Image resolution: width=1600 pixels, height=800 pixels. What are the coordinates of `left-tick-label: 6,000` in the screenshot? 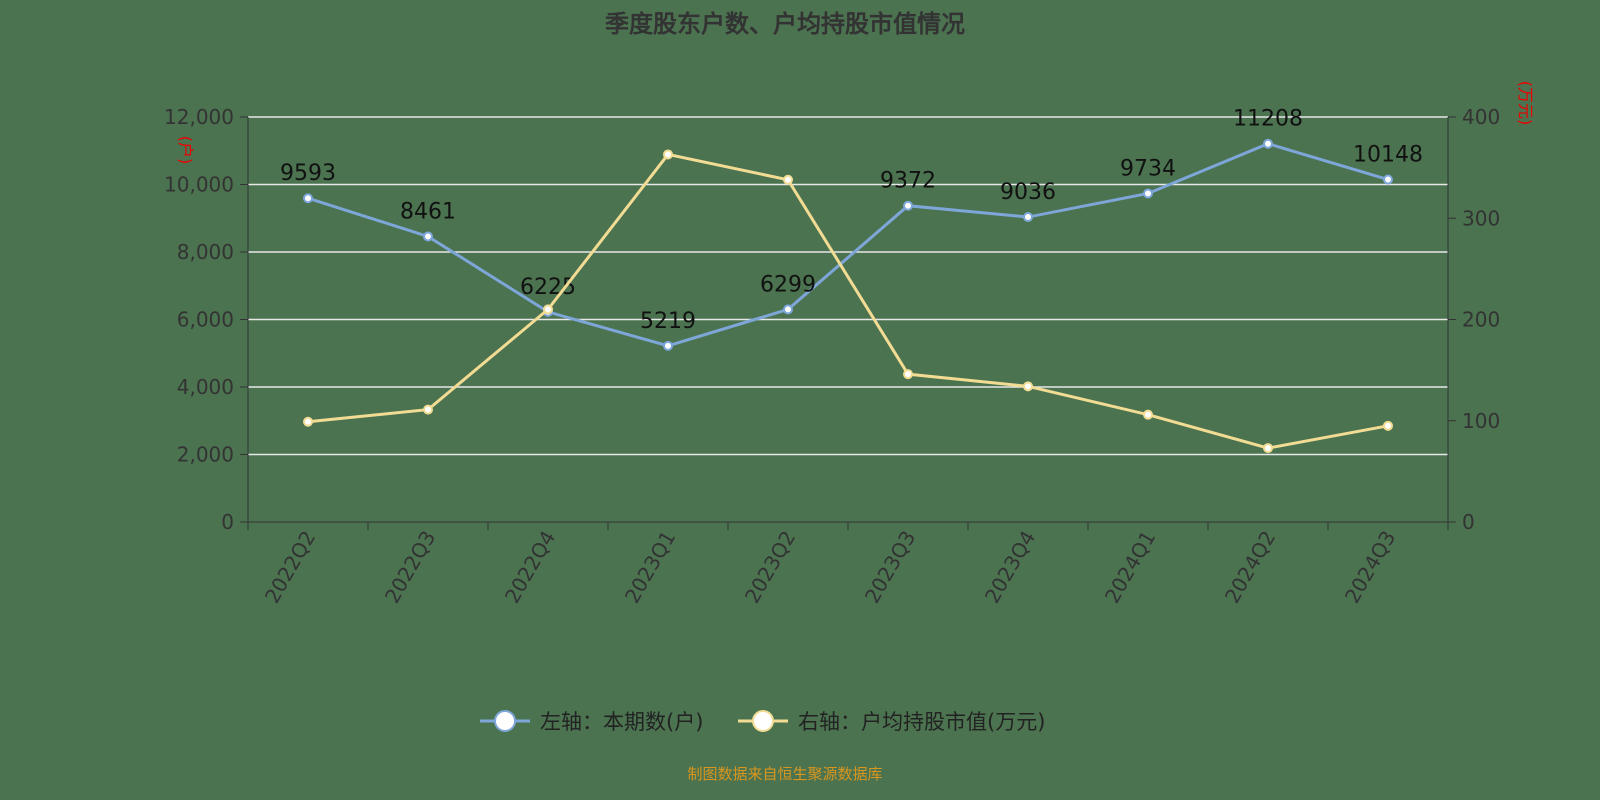 It's located at (205, 320).